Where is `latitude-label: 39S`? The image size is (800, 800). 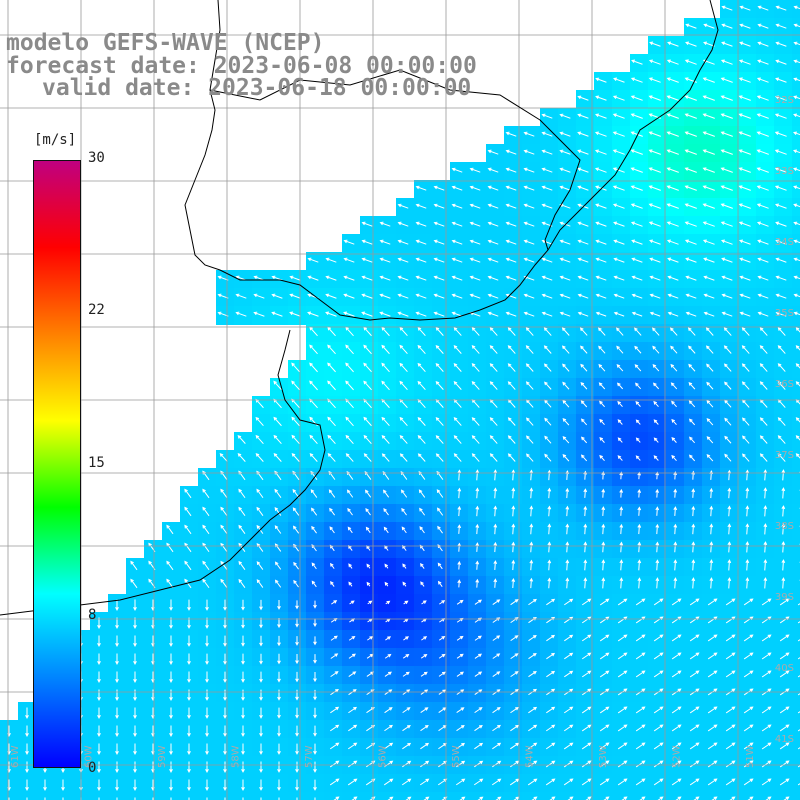
latitude-label: 39S is located at coordinates (784, 597).